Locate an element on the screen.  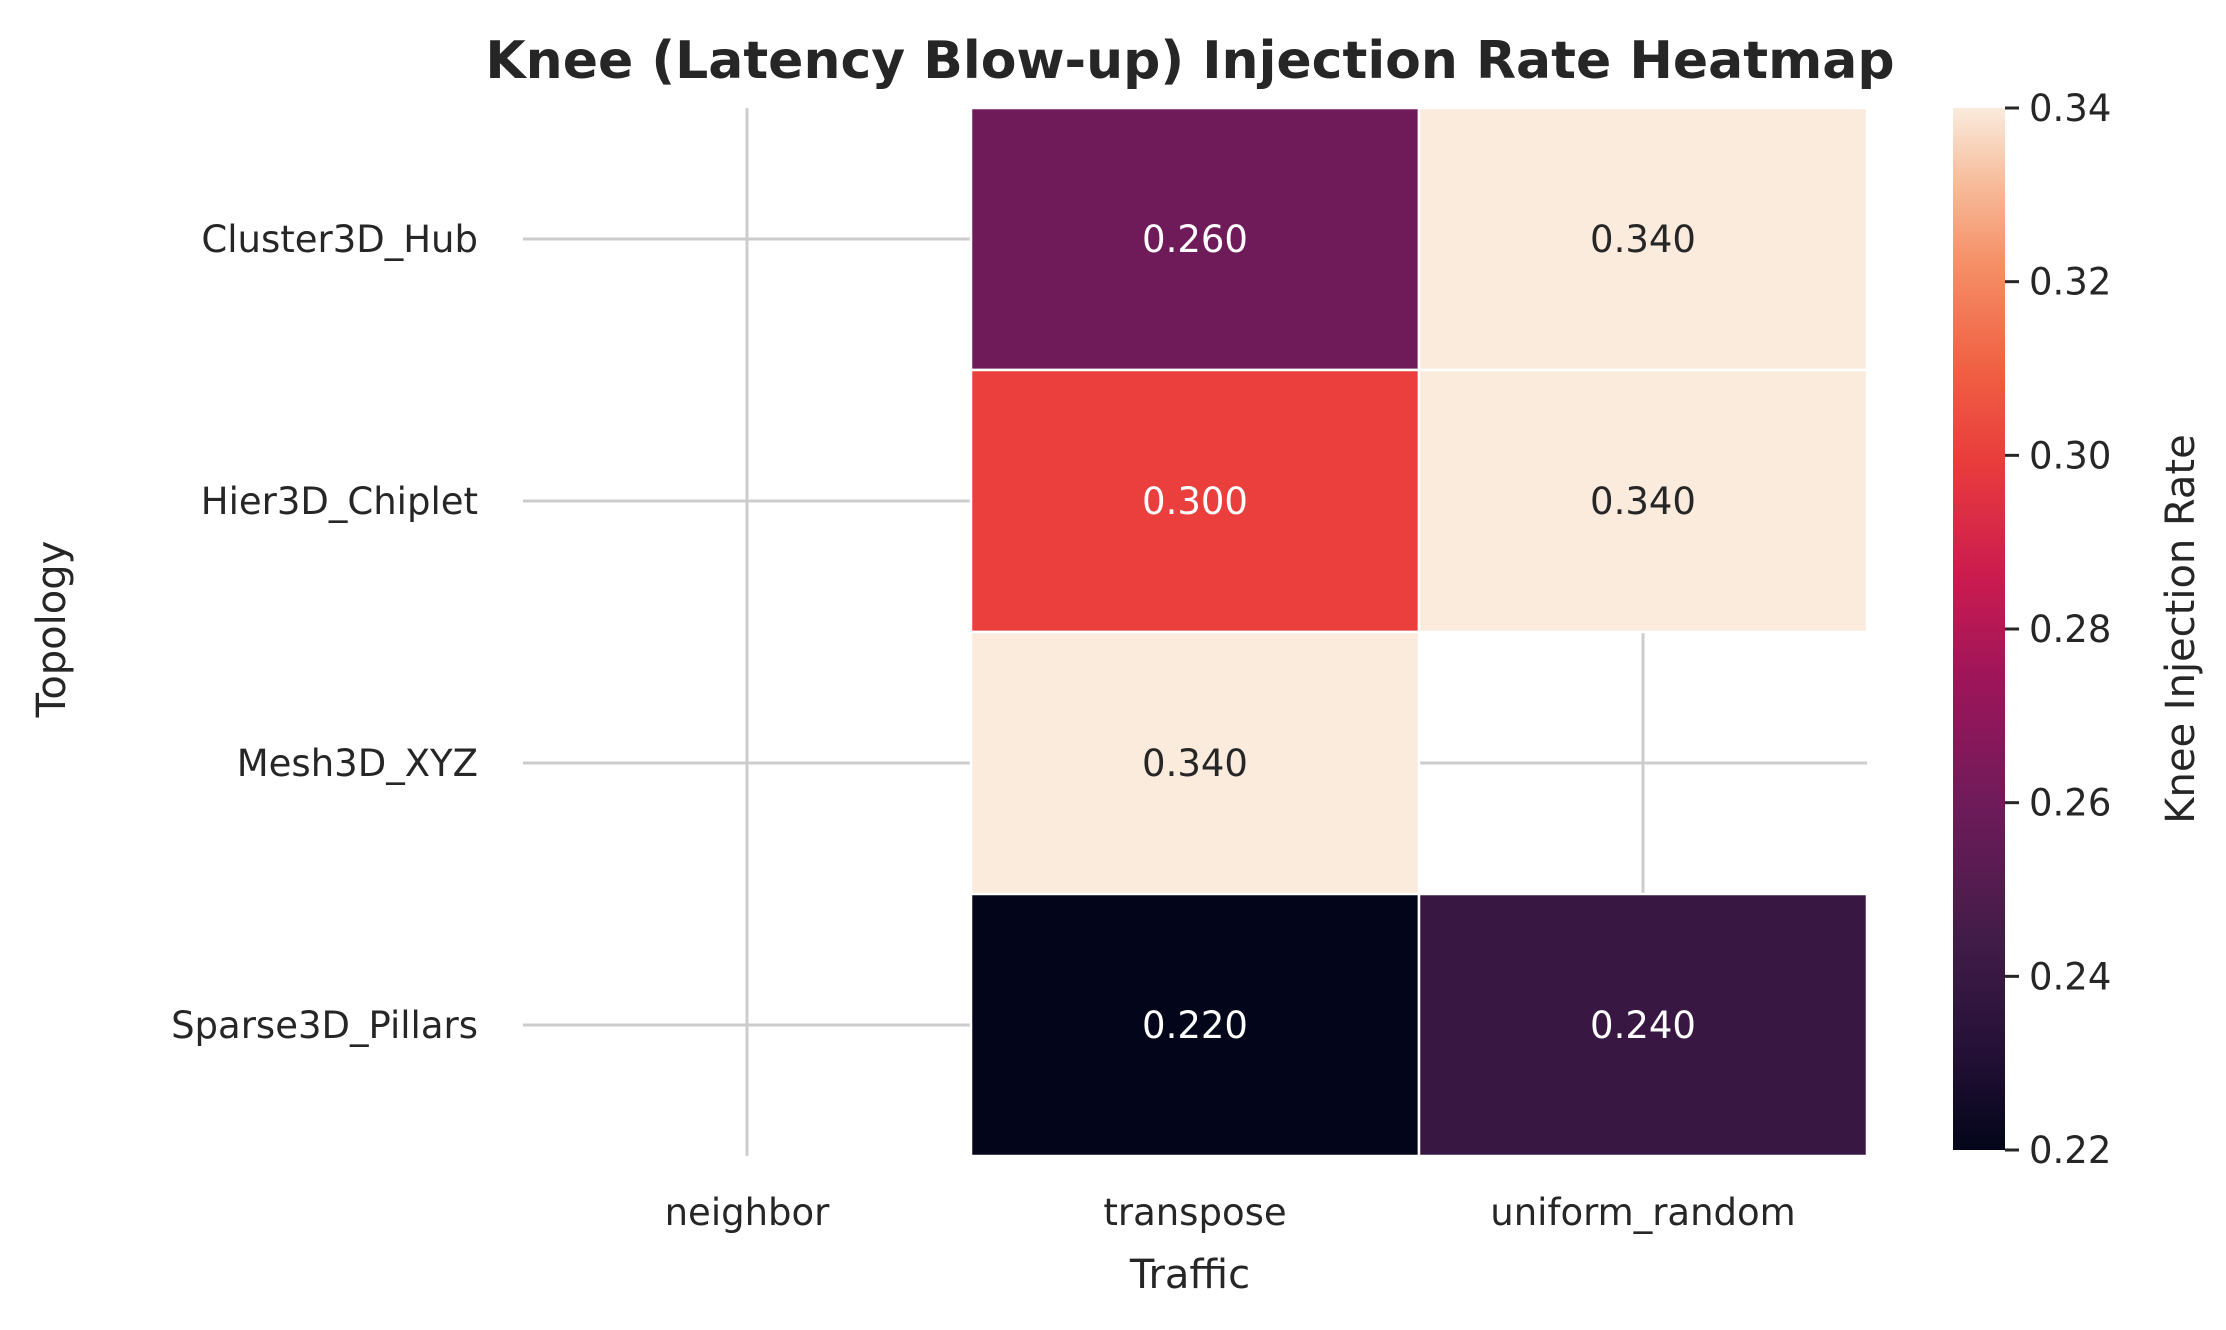
colorbar-tick-label: 0.32 is located at coordinates (2070, 282).